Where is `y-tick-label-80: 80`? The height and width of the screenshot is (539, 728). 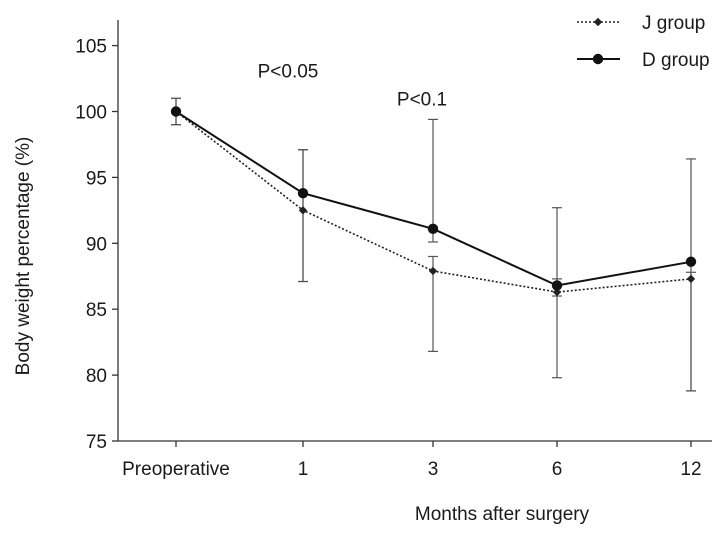
y-tick-label-80: 80 is located at coordinates (96, 376).